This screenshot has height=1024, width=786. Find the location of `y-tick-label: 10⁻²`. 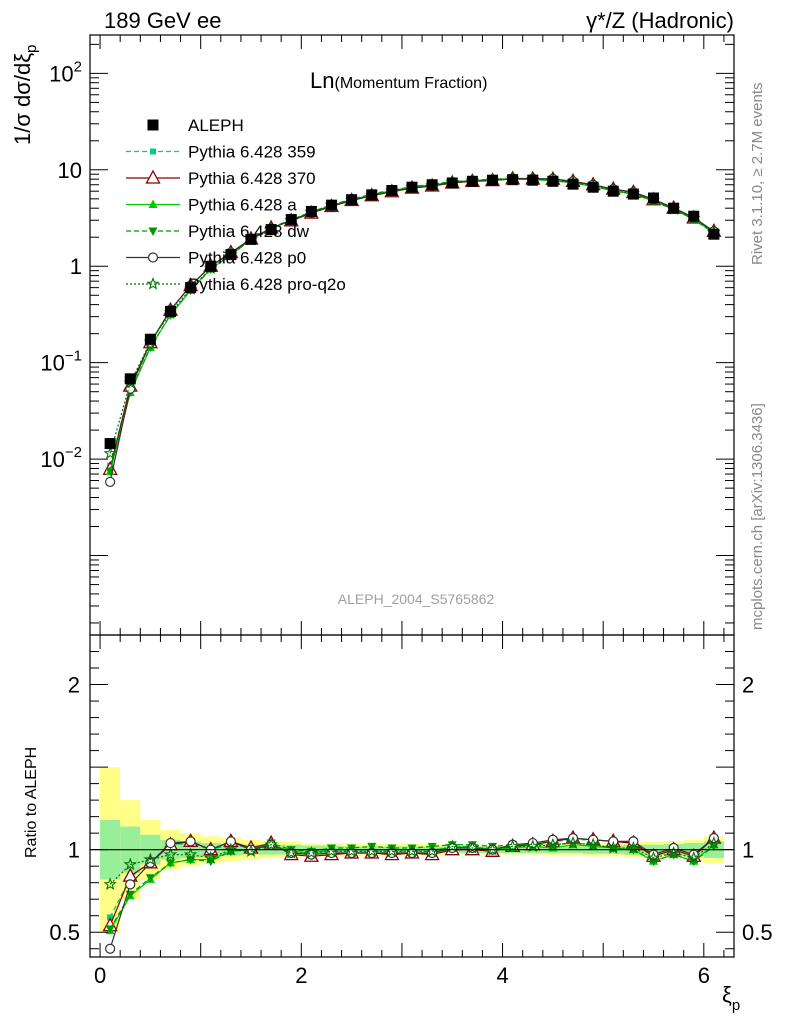

y-tick-label: 10⁻² is located at coordinates (61, 458).